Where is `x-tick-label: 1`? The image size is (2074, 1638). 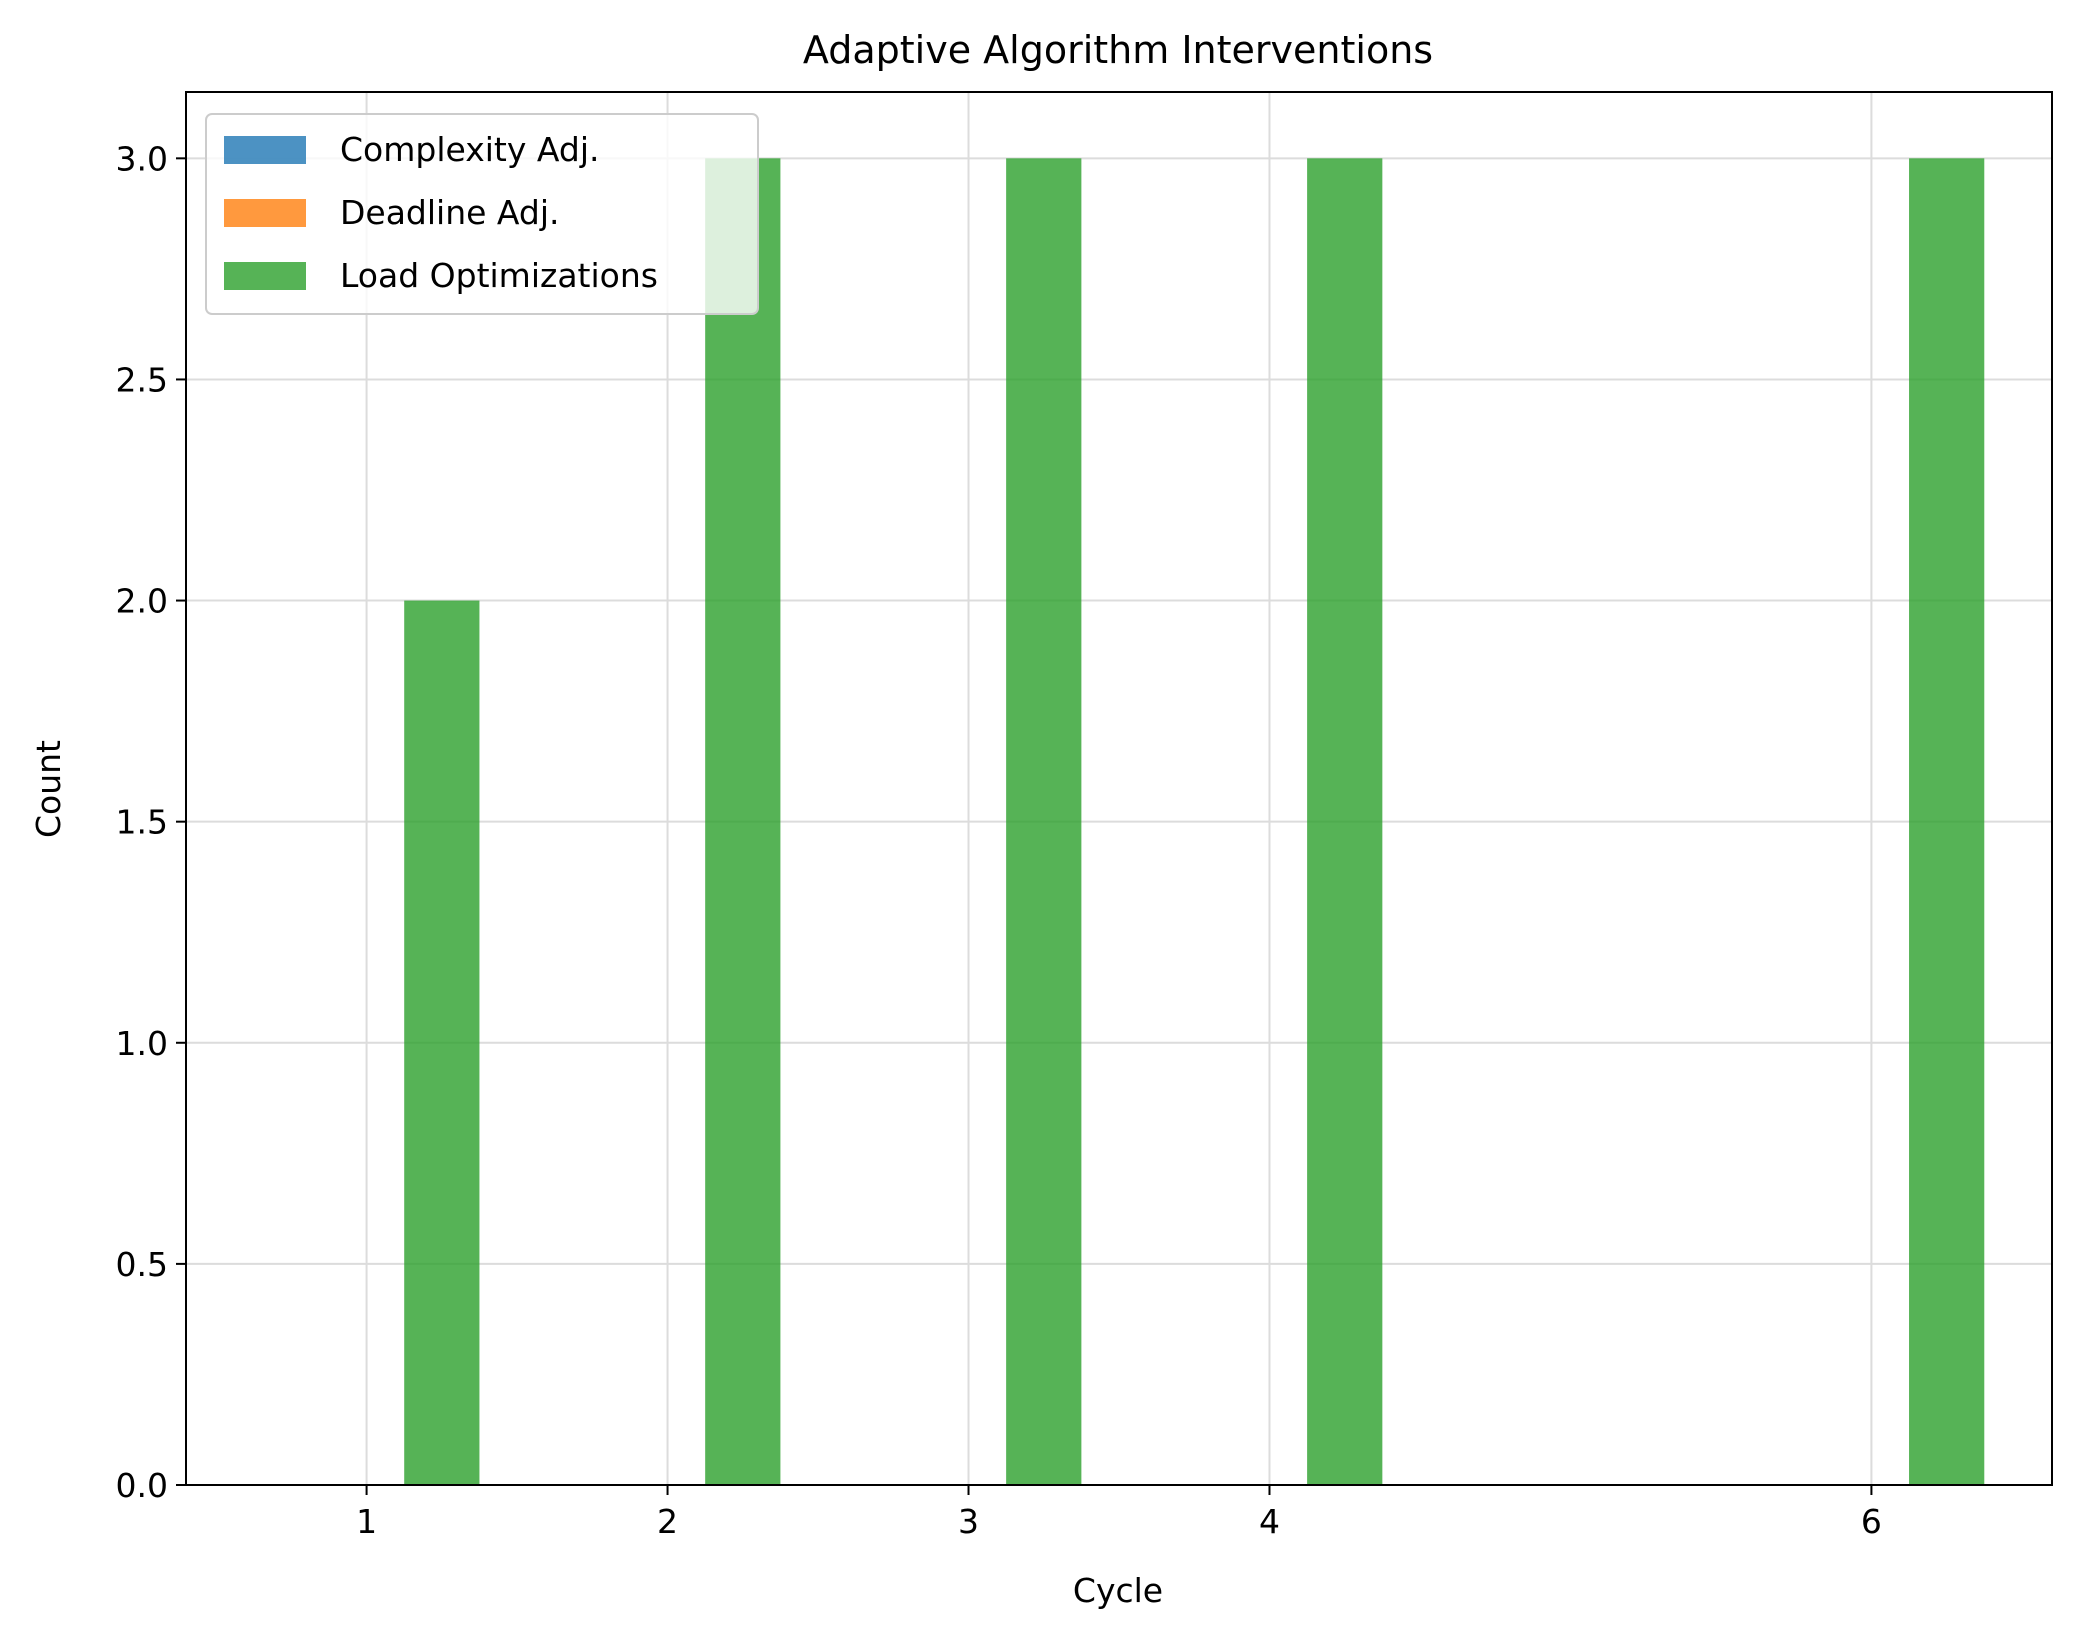 x-tick-label: 1 is located at coordinates (366, 1521).